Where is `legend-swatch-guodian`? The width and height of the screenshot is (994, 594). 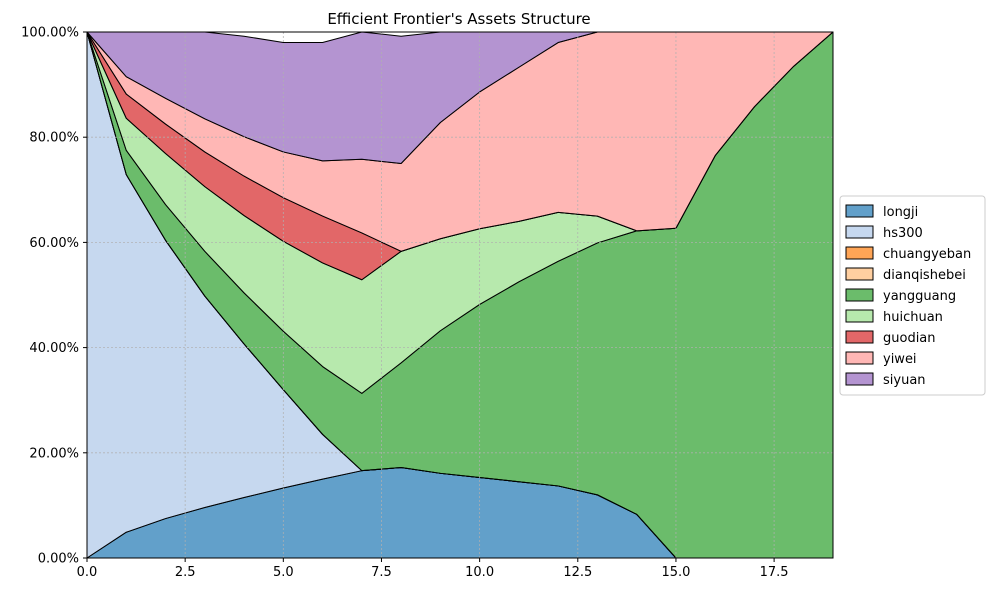 legend-swatch-guodian is located at coordinates (859, 337).